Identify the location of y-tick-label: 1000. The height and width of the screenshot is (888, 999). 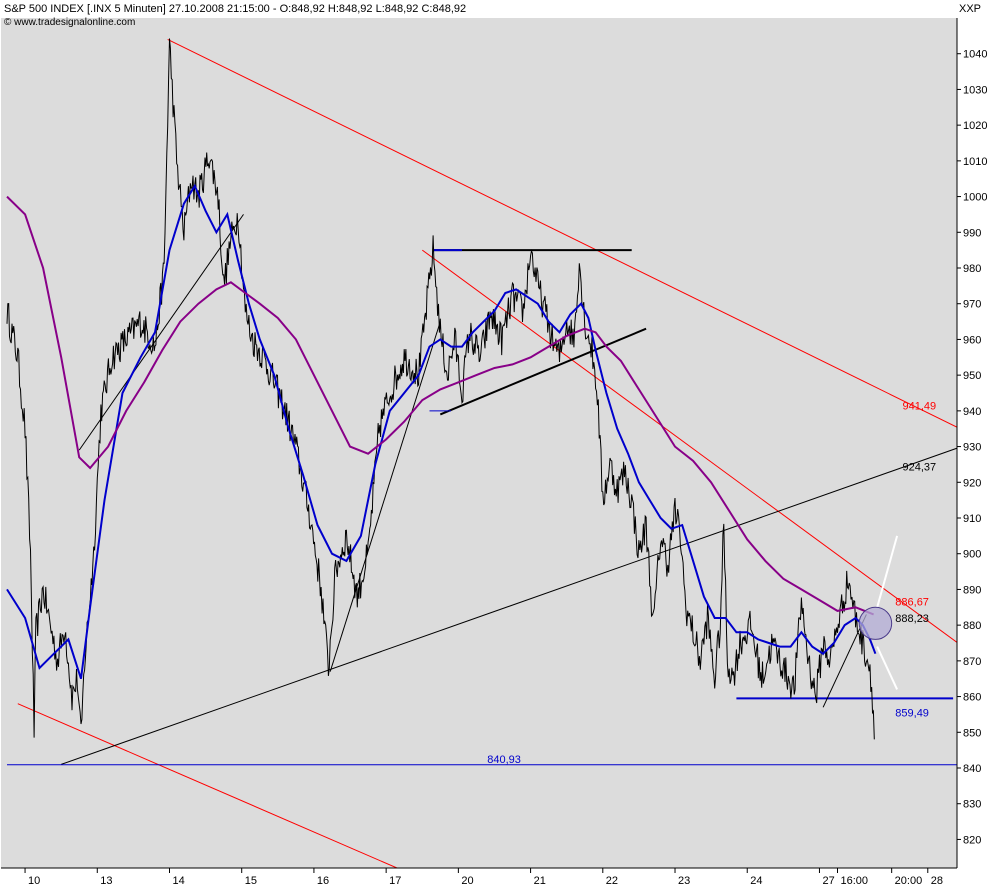
(975, 198).